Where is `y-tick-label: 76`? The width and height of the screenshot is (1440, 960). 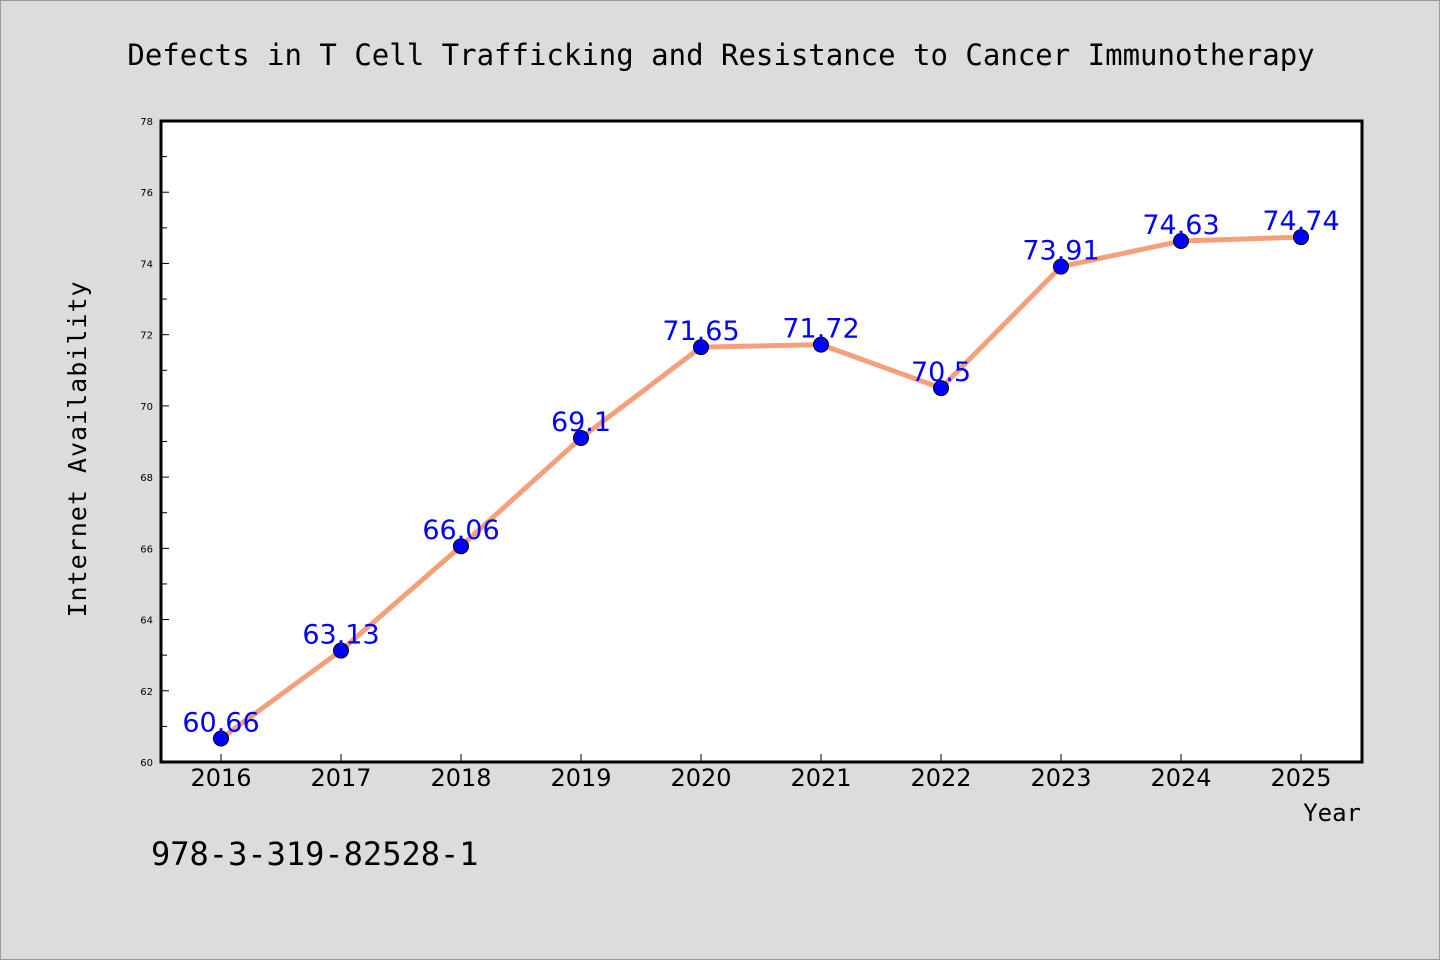
y-tick-label: 76 is located at coordinates (146, 193).